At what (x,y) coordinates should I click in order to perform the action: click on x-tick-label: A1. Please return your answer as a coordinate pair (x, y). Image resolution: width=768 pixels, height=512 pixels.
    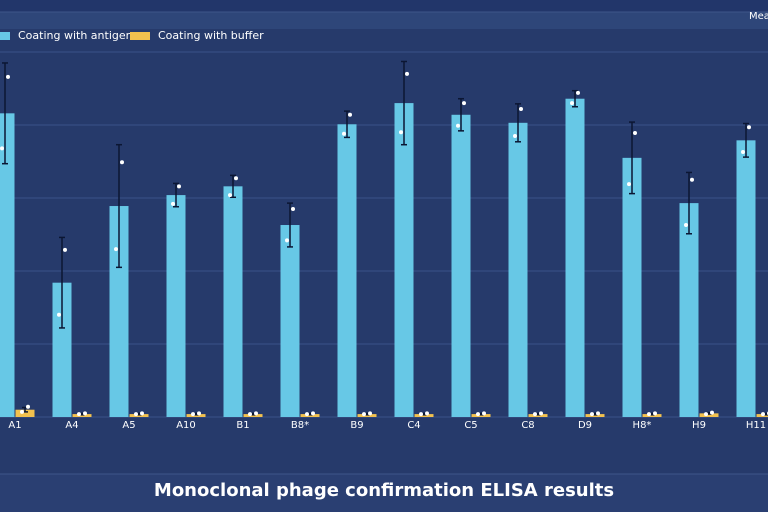
    Looking at the image, I should click on (14, 425).